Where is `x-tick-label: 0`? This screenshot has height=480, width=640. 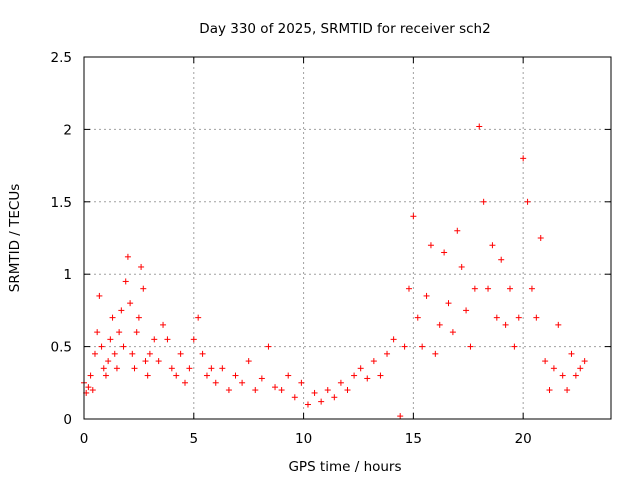
x-tick-label: 0 is located at coordinates (84, 439).